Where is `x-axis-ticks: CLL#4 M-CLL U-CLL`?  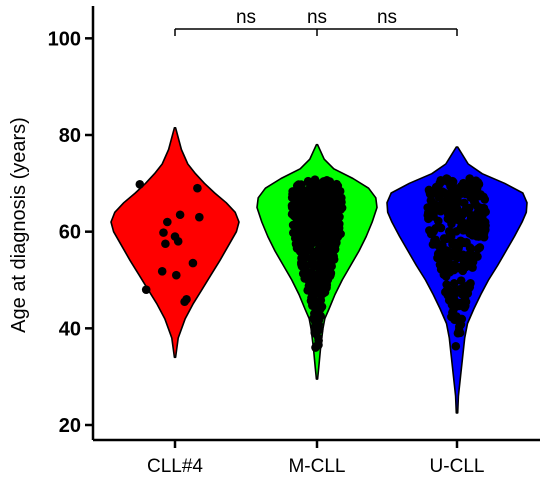
x-axis-ticks: CLL#4 M-CLL U-CLL is located at coordinates (315, 458).